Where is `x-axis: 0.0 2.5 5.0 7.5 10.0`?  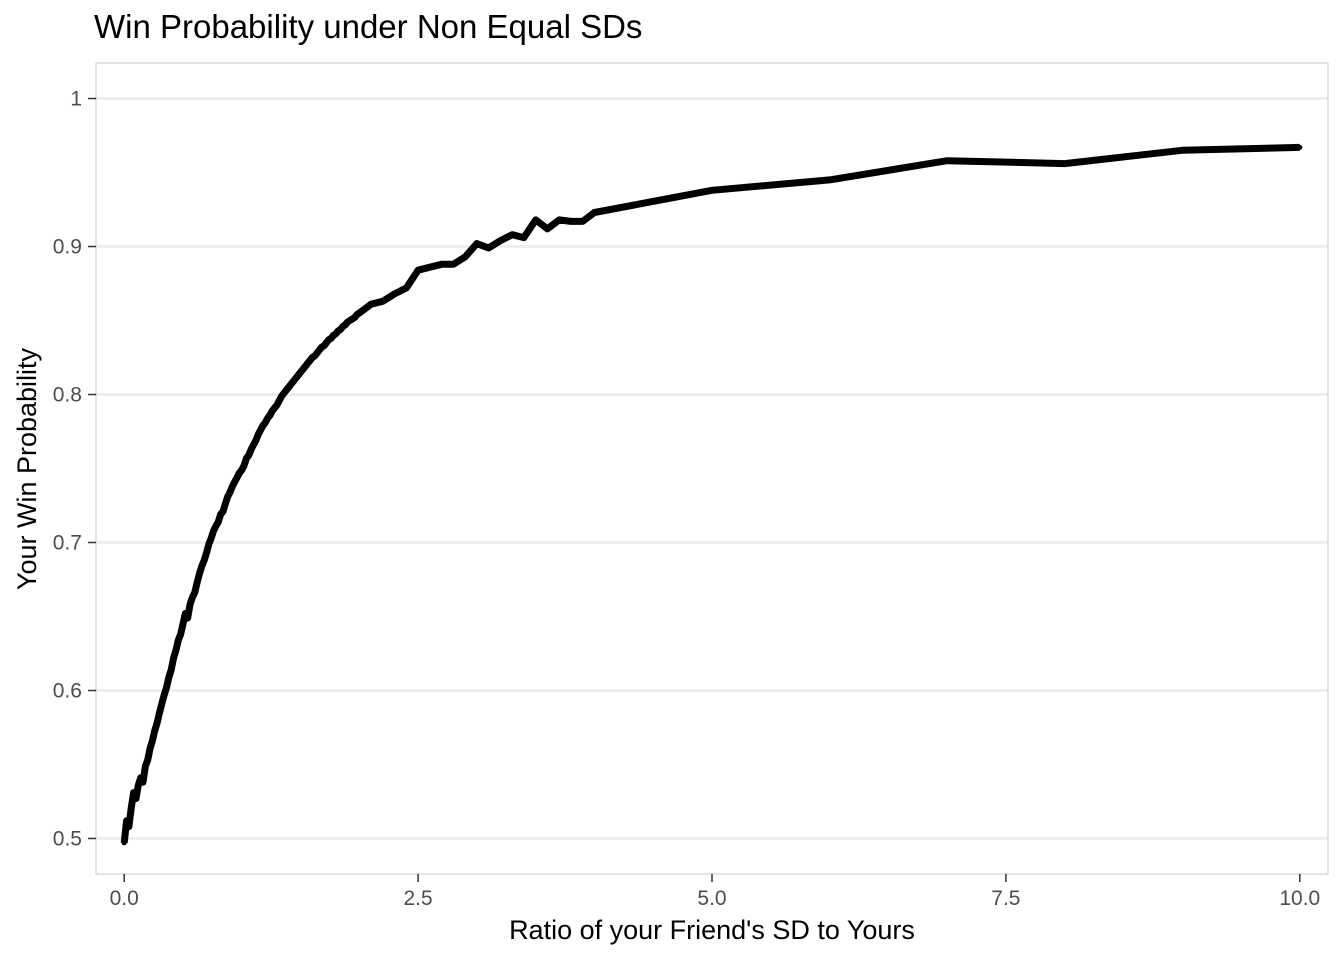
x-axis: 0.0 2.5 5.0 7.5 10.0 is located at coordinates (715, 892).